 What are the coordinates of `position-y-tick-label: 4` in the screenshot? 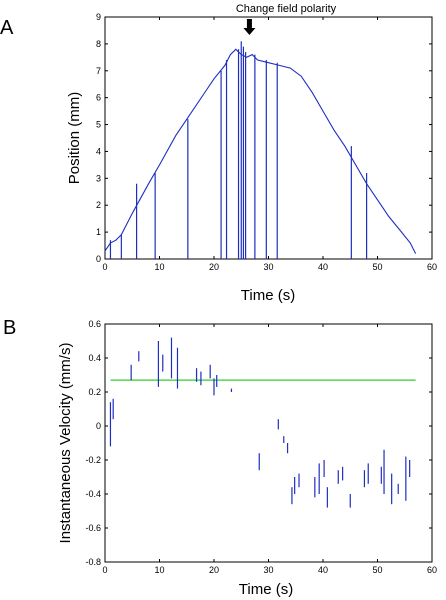 It's located at (98, 151).